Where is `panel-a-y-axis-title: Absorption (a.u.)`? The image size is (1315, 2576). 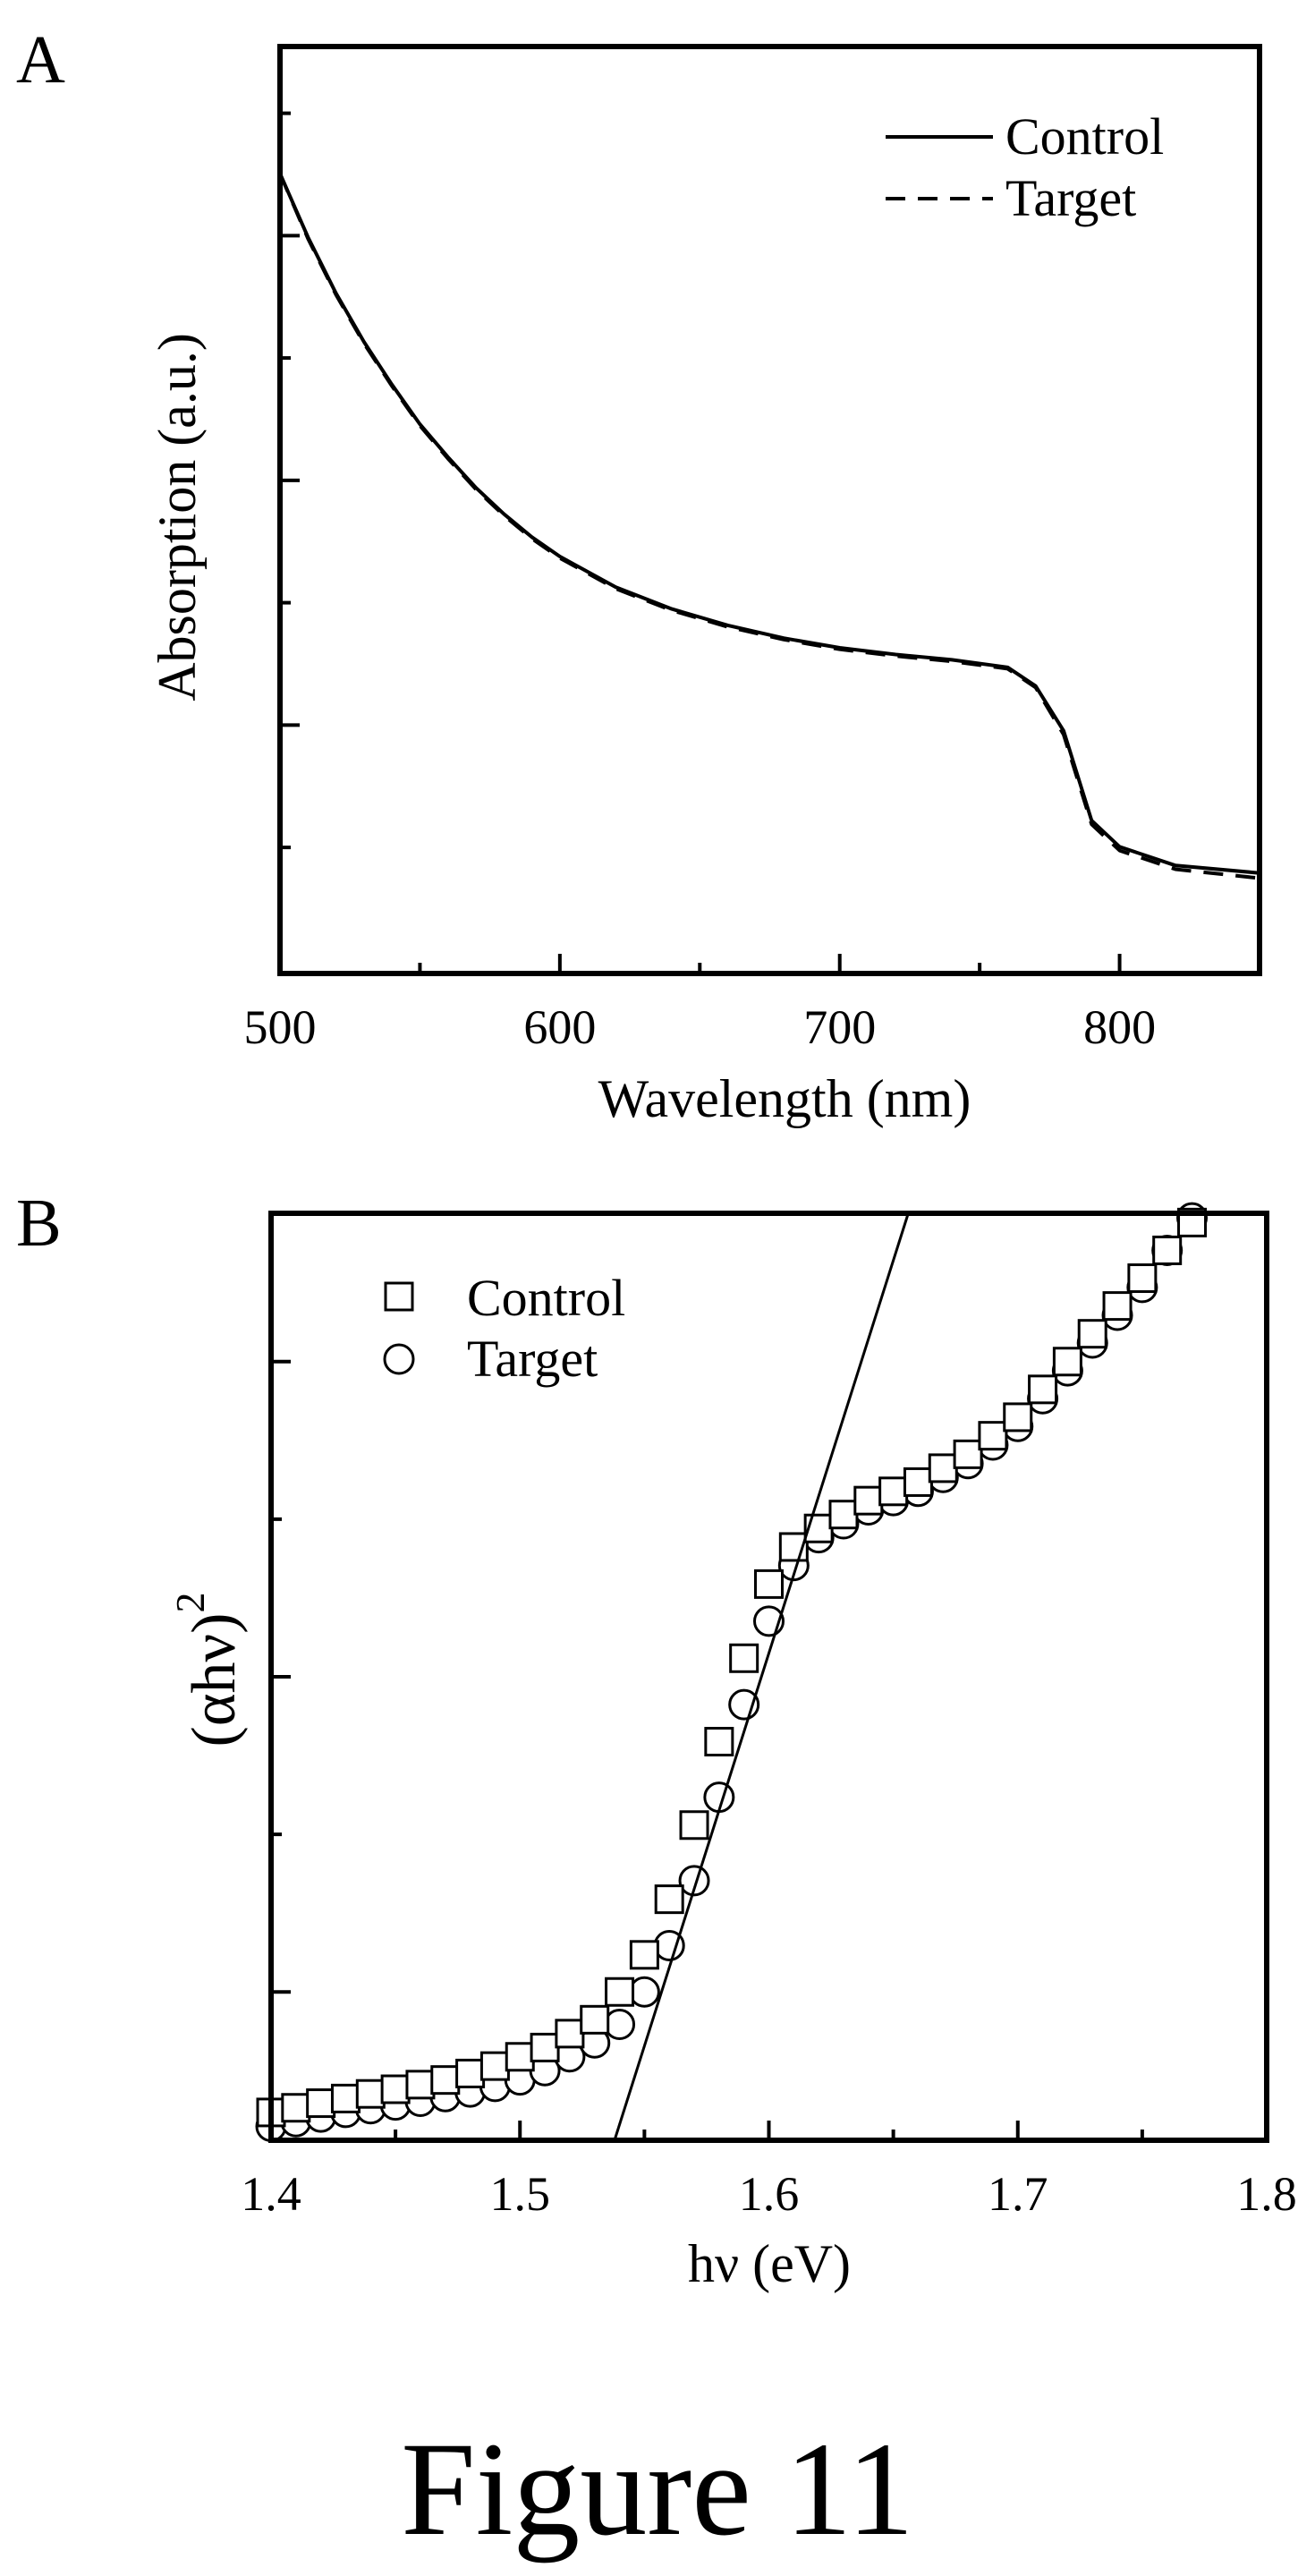
panel-a-y-axis-title: Absorption (a.u.) is located at coordinates (177, 517).